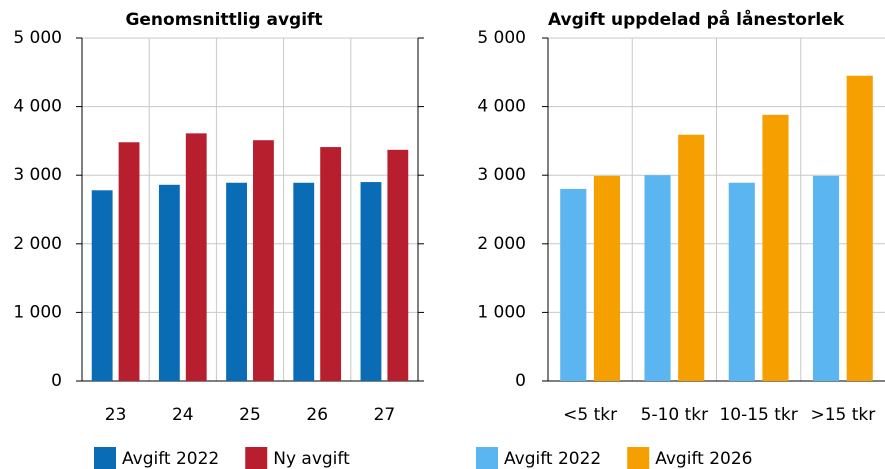 The width and height of the screenshot is (885, 469). Describe the element at coordinates (590, 415) in the screenshot. I see `x-tick-label: <5 tkr` at that location.